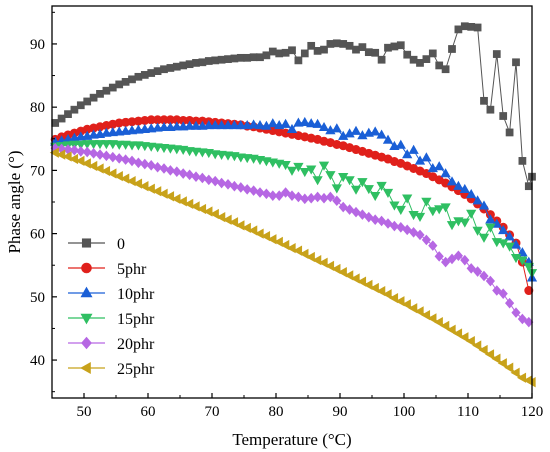 The image size is (550, 452). What do you see at coordinates (37, 171) in the screenshot?
I see `y-tick-label: 70` at bounding box center [37, 171].